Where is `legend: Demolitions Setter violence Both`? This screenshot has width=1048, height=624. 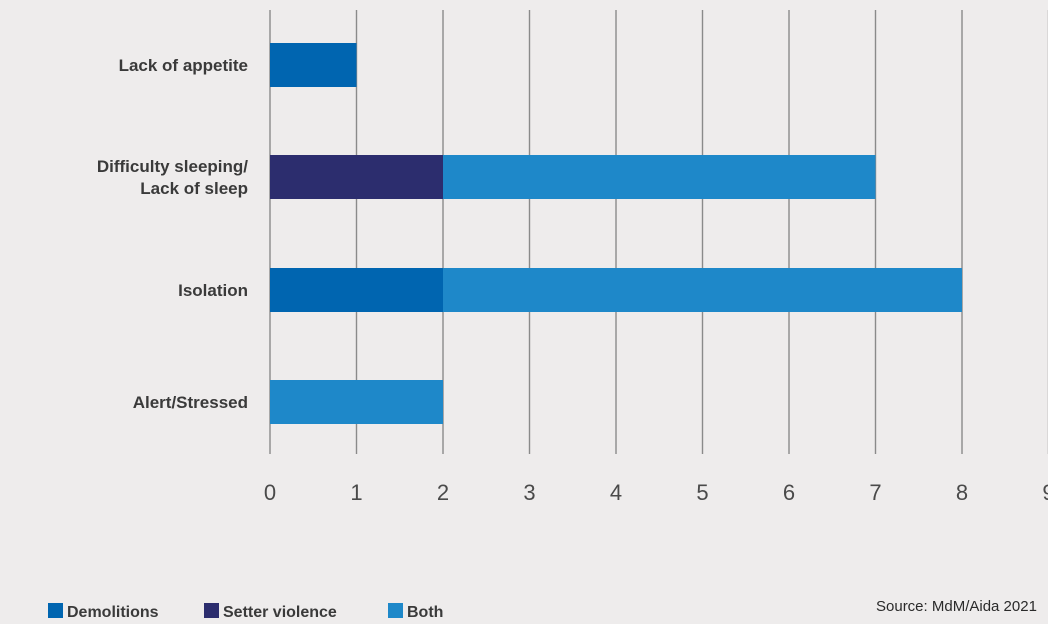
legend: Demolitions Setter violence Both is located at coordinates (245, 612).